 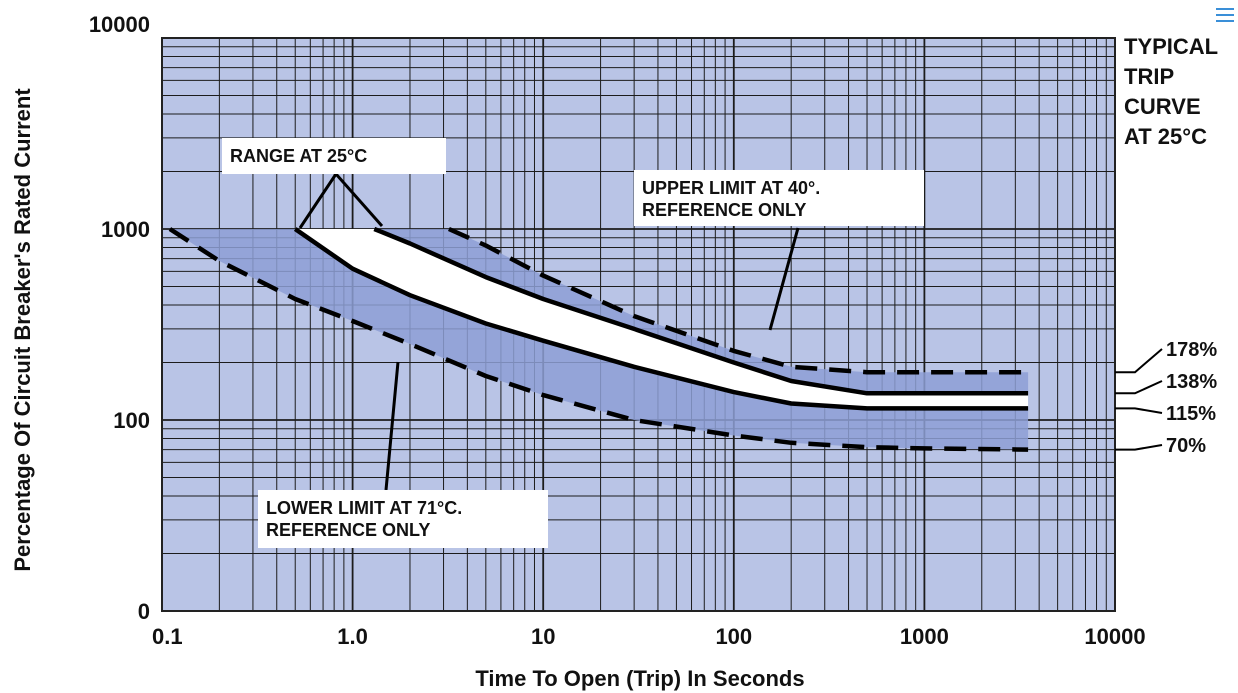 What do you see at coordinates (119, 24) in the screenshot?
I see `y-tick-label: 10000` at bounding box center [119, 24].